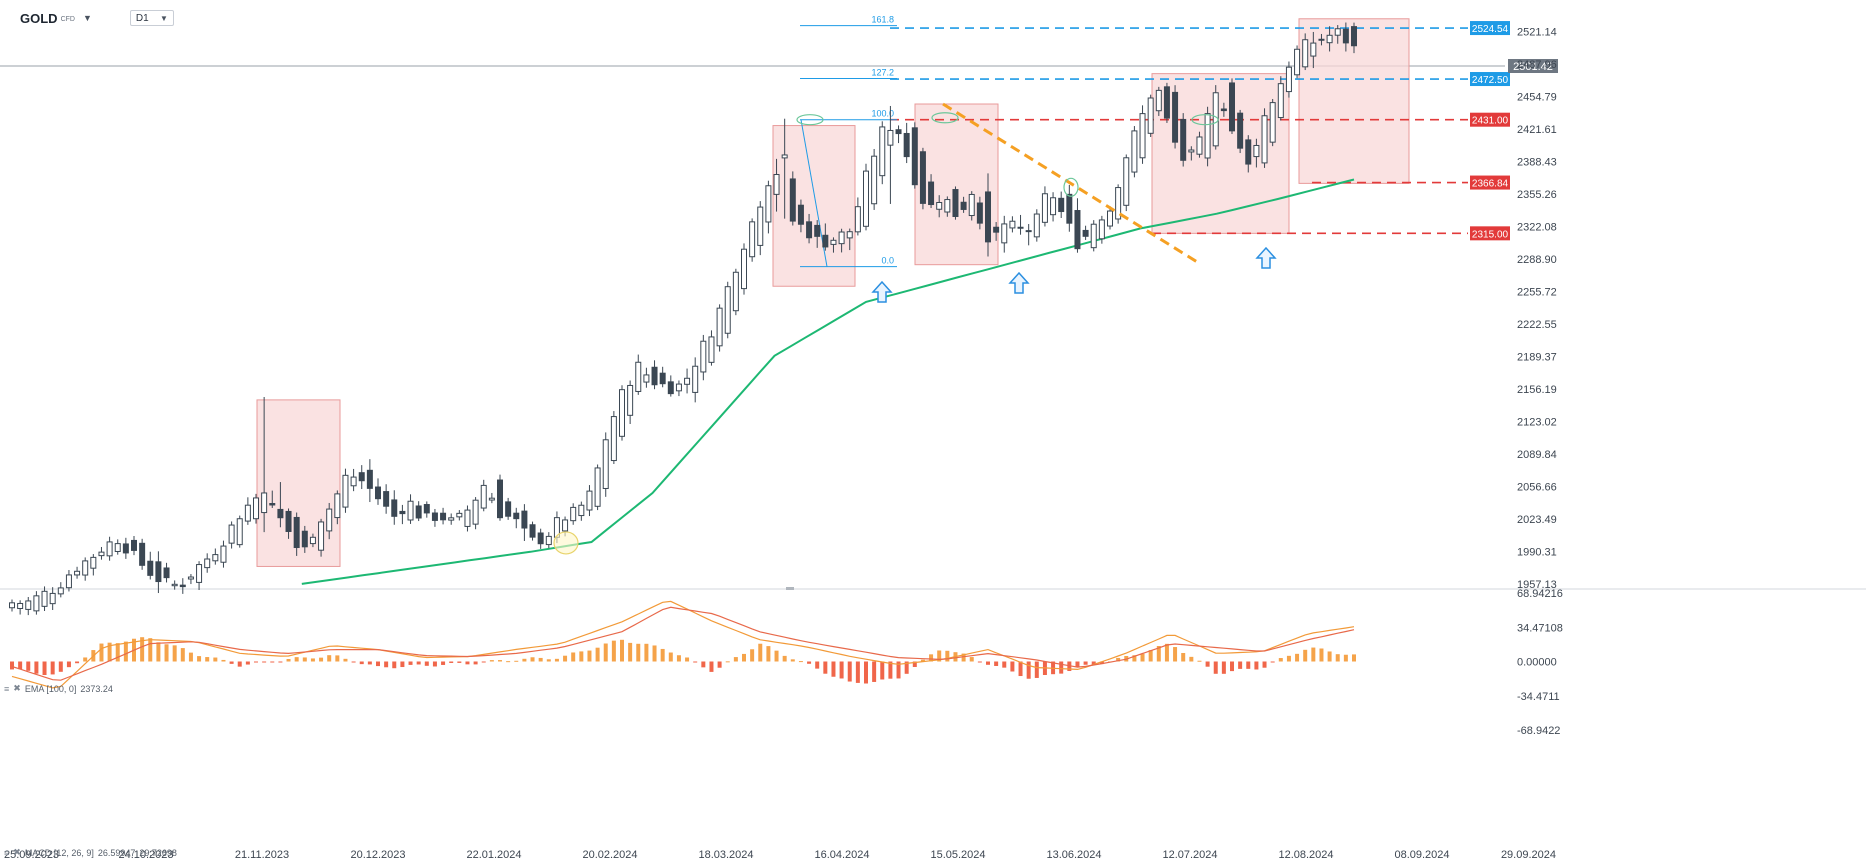 This screenshot has width=1866, height=865. What do you see at coordinates (142, 18) in the screenshot?
I see `timeframe-value: D1` at bounding box center [142, 18].